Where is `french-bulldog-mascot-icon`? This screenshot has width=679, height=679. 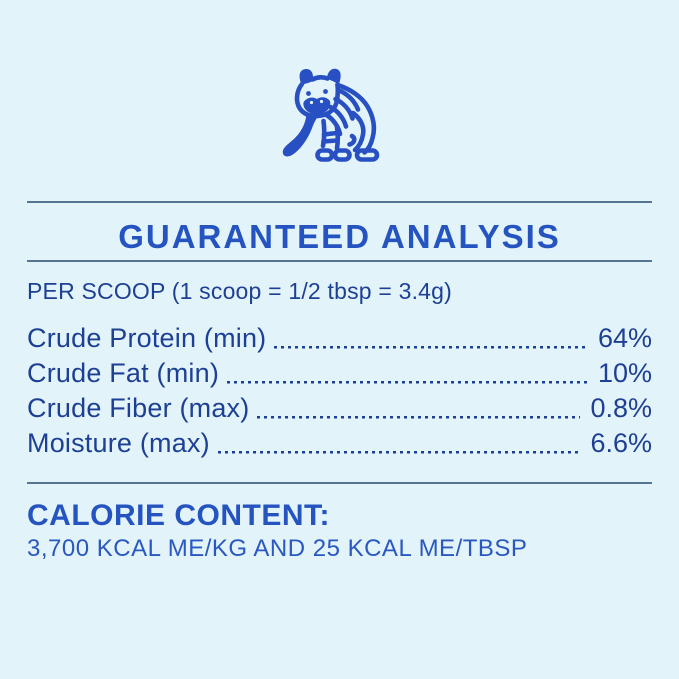 french-bulldog-mascot-icon is located at coordinates (330, 115).